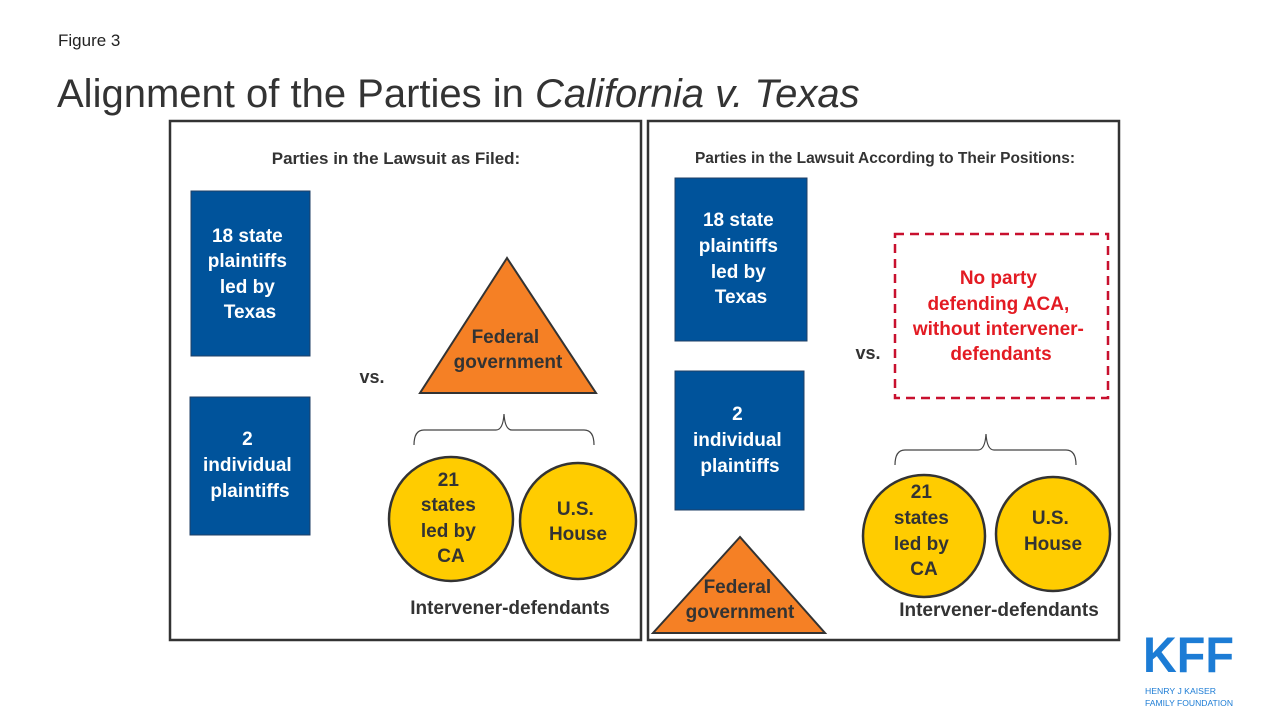 Image resolution: width=1280 pixels, height=720 pixels. Describe the element at coordinates (1188, 655) in the screenshot. I see `logo-mark: KFF` at that location.